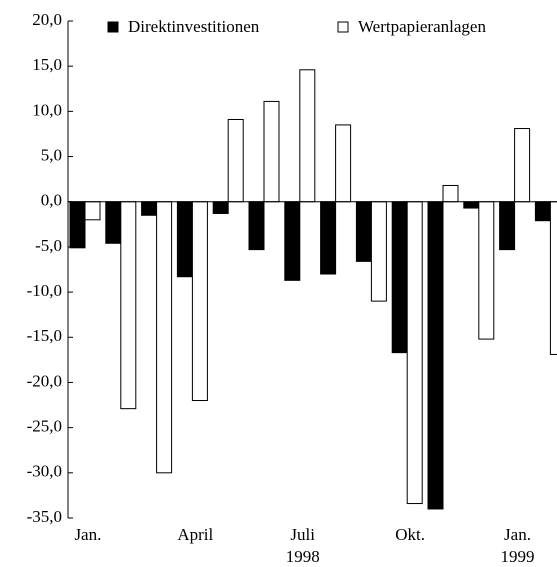 The width and height of the screenshot is (557, 567). I want to click on x-tick-label: Juli 1998, so click(303, 545).